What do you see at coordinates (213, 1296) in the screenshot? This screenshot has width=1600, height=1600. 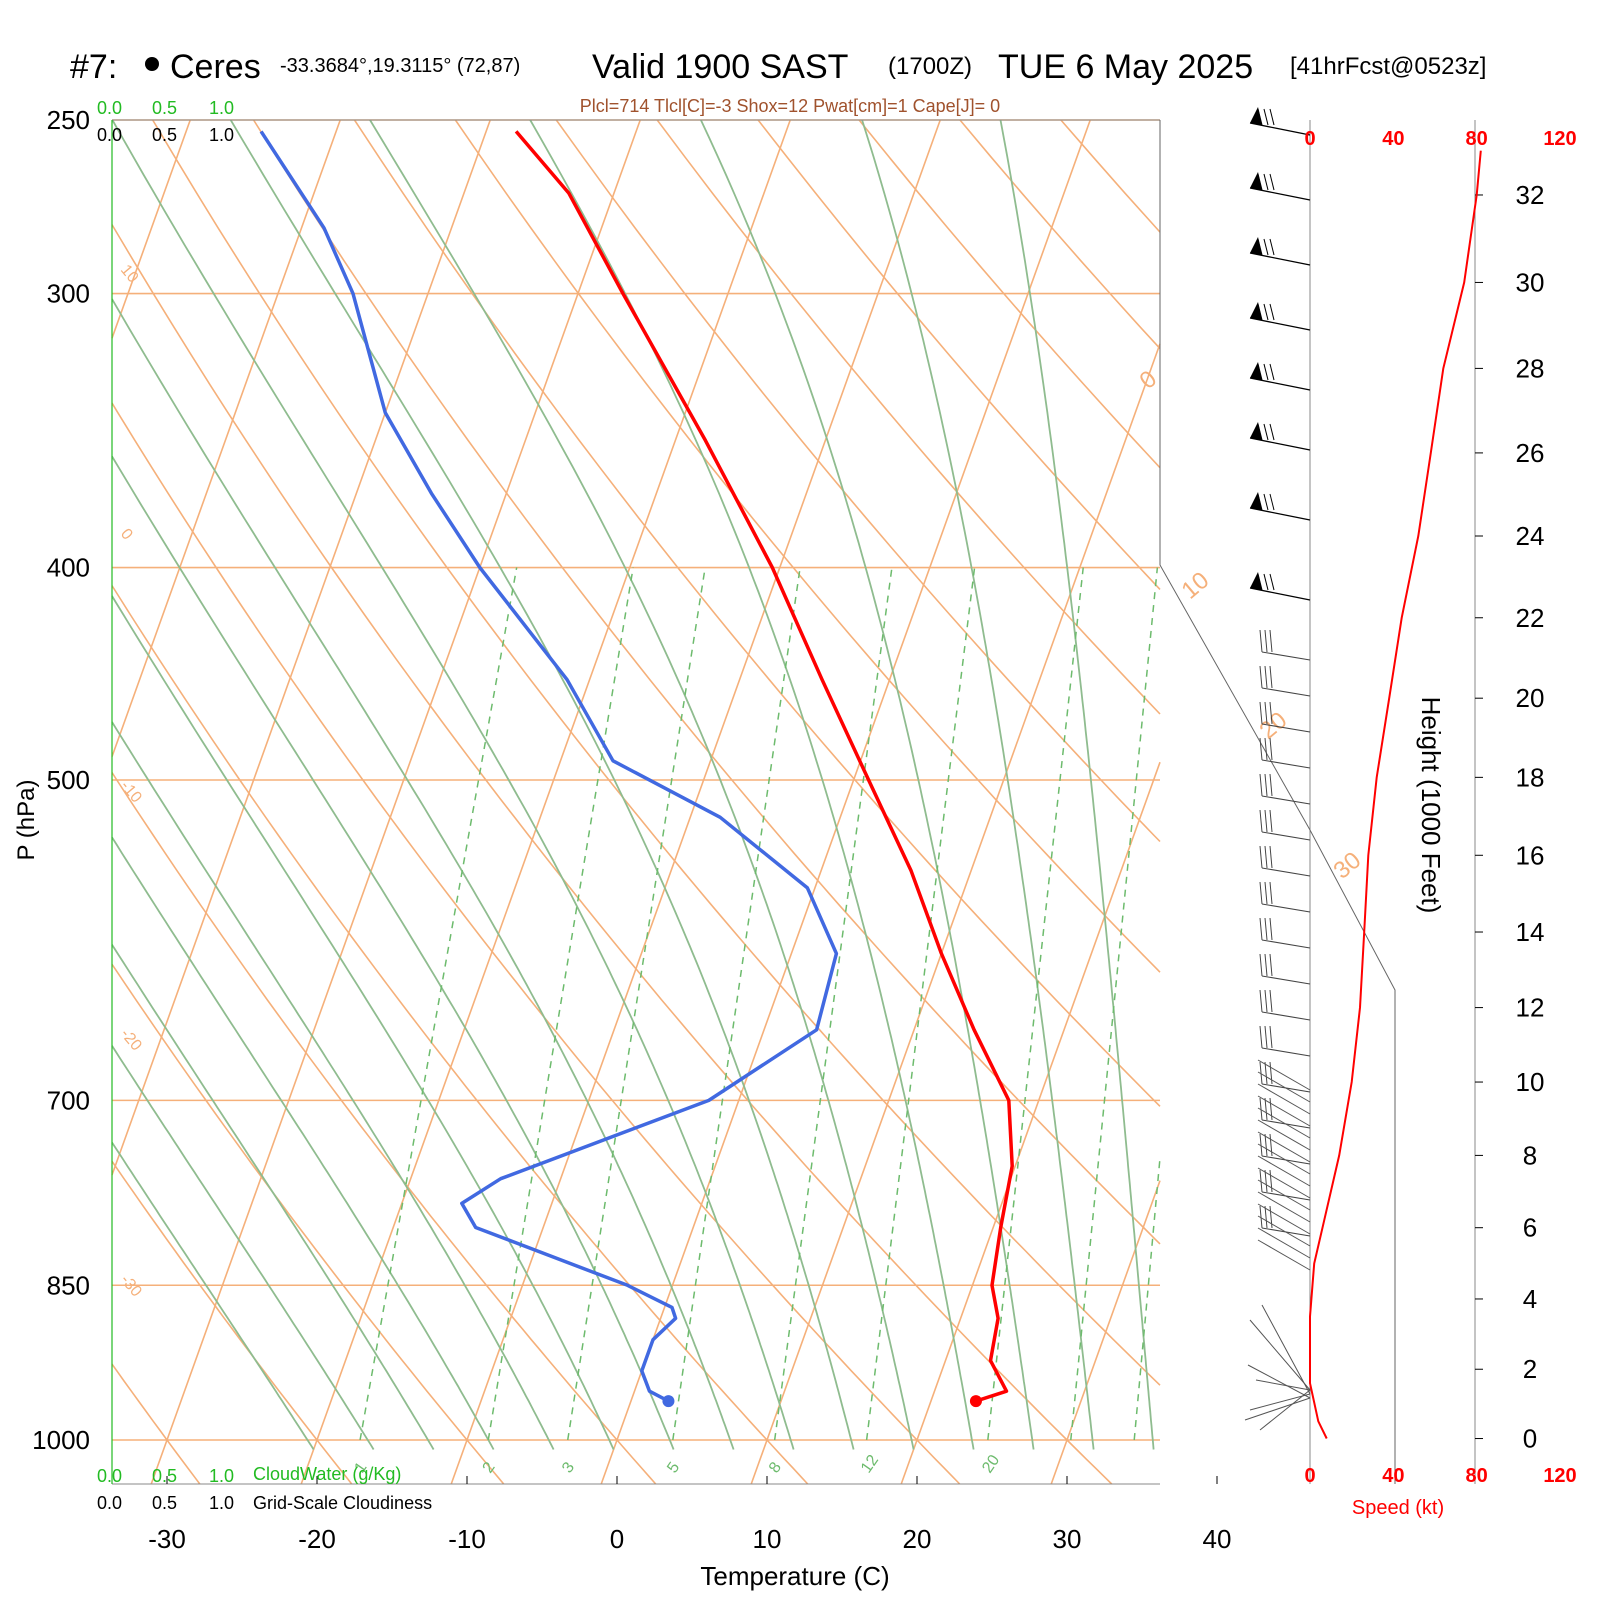 I see `moist-adiabat--20` at bounding box center [213, 1296].